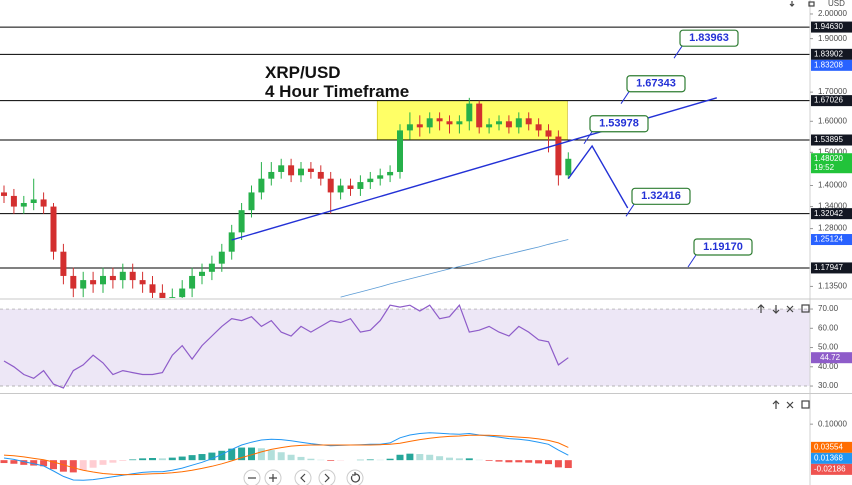 This screenshot has height=485, width=852. I want to click on price-marker-label: 1.25124, so click(828, 239).